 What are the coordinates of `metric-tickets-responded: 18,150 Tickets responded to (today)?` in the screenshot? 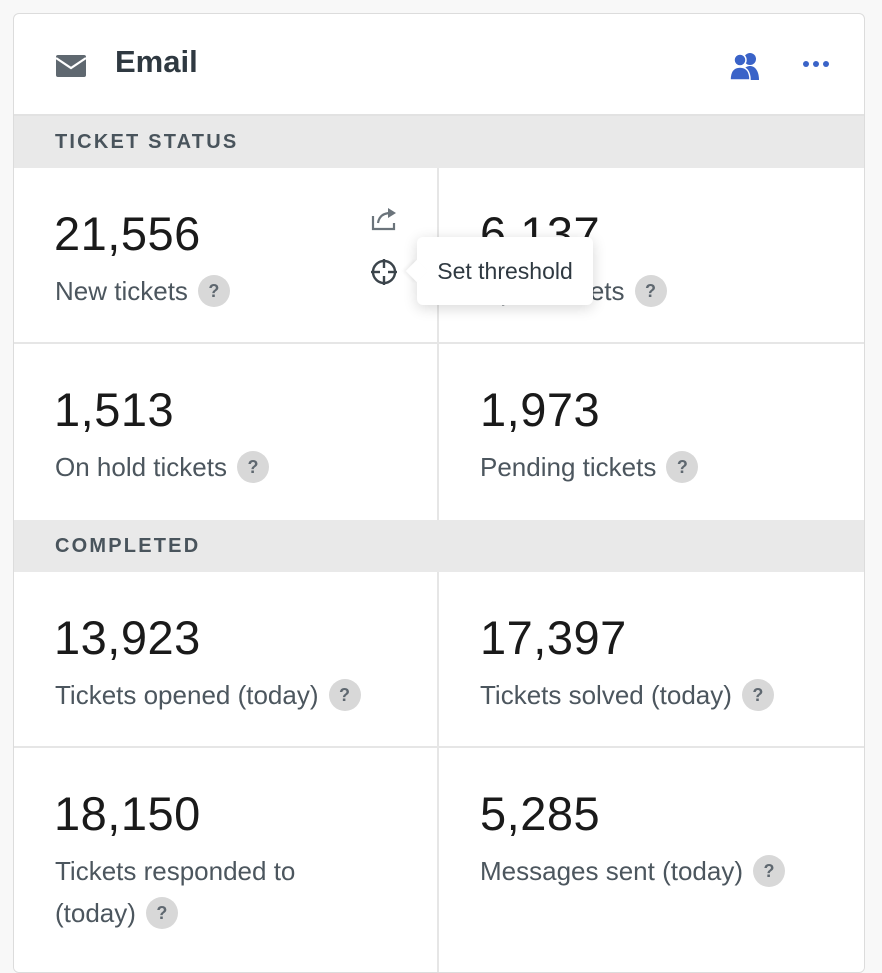 It's located at (226, 860).